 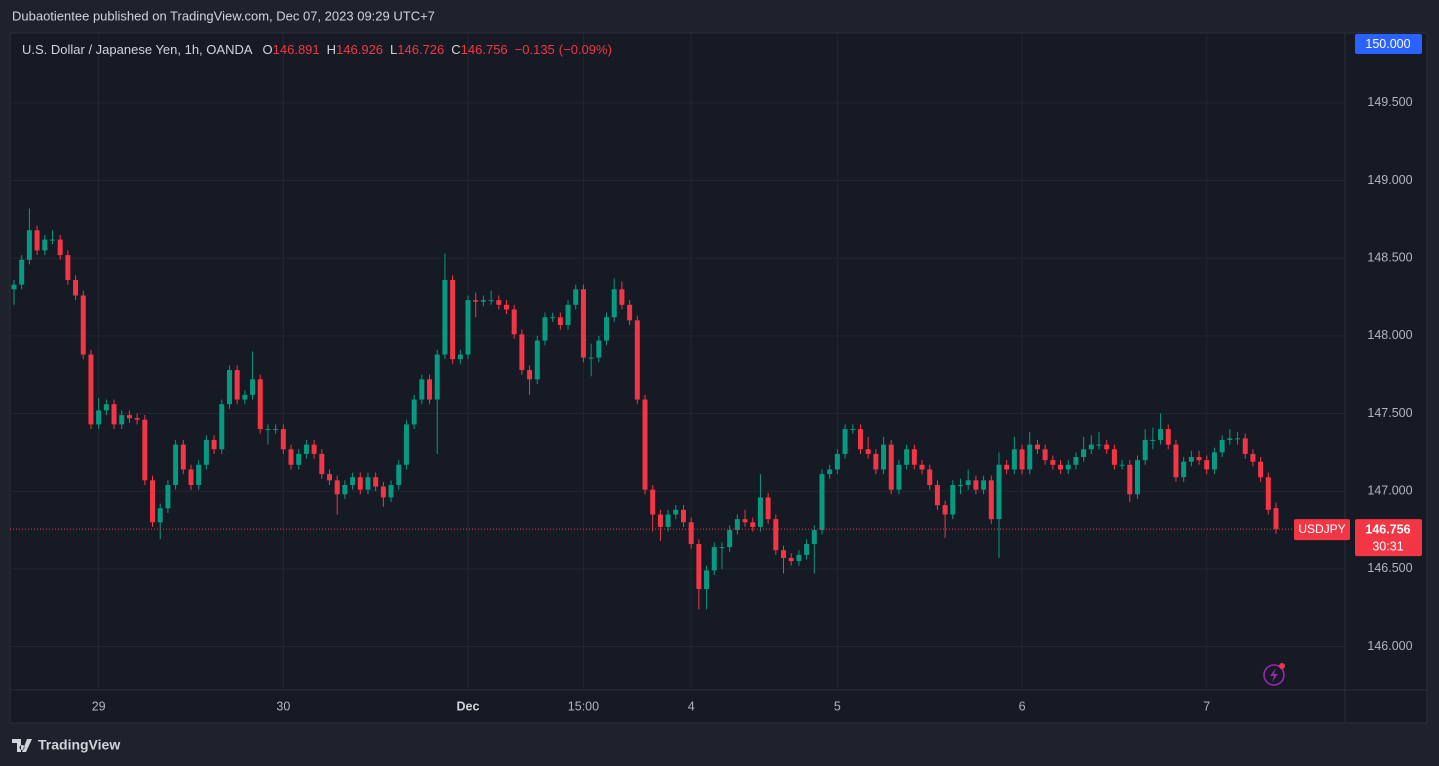 What do you see at coordinates (1022, 706) in the screenshot?
I see `x-tick-label: 6` at bounding box center [1022, 706].